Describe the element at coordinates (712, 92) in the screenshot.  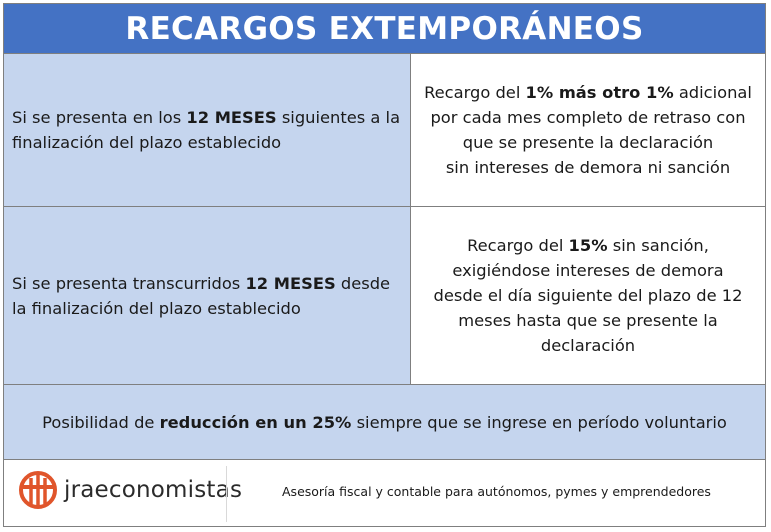
I see `row1-result-post: adicional` at that location.